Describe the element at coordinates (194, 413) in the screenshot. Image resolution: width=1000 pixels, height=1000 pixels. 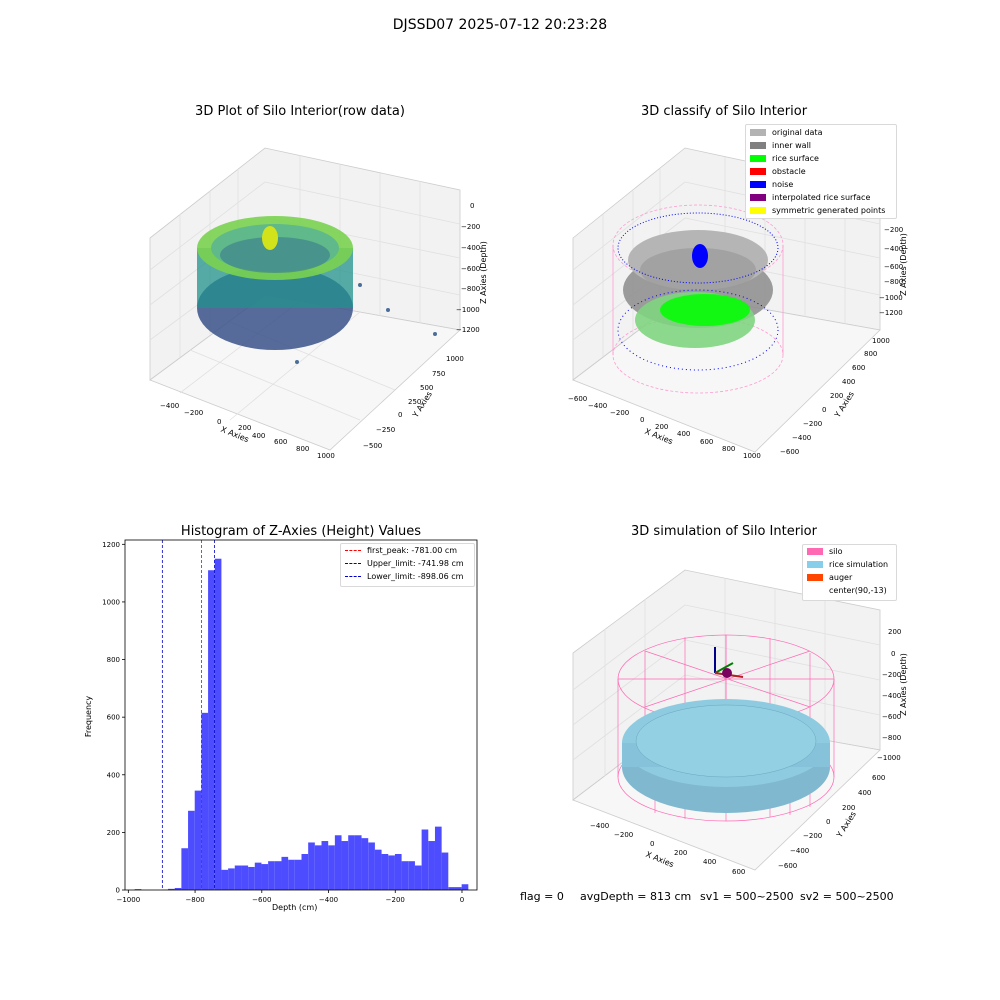
I see `raw-x-tick: −200` at that location.